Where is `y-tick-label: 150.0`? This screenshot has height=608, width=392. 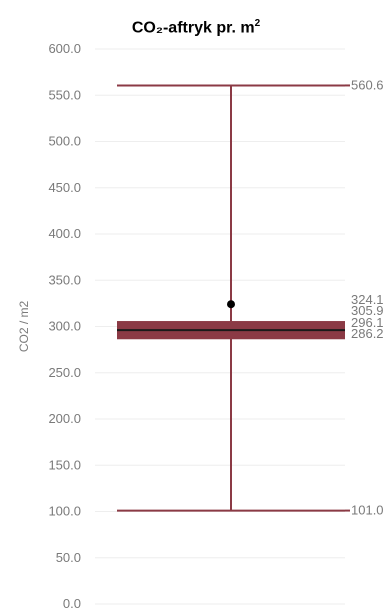
y-tick-label: 150.0 is located at coordinates (64, 464).